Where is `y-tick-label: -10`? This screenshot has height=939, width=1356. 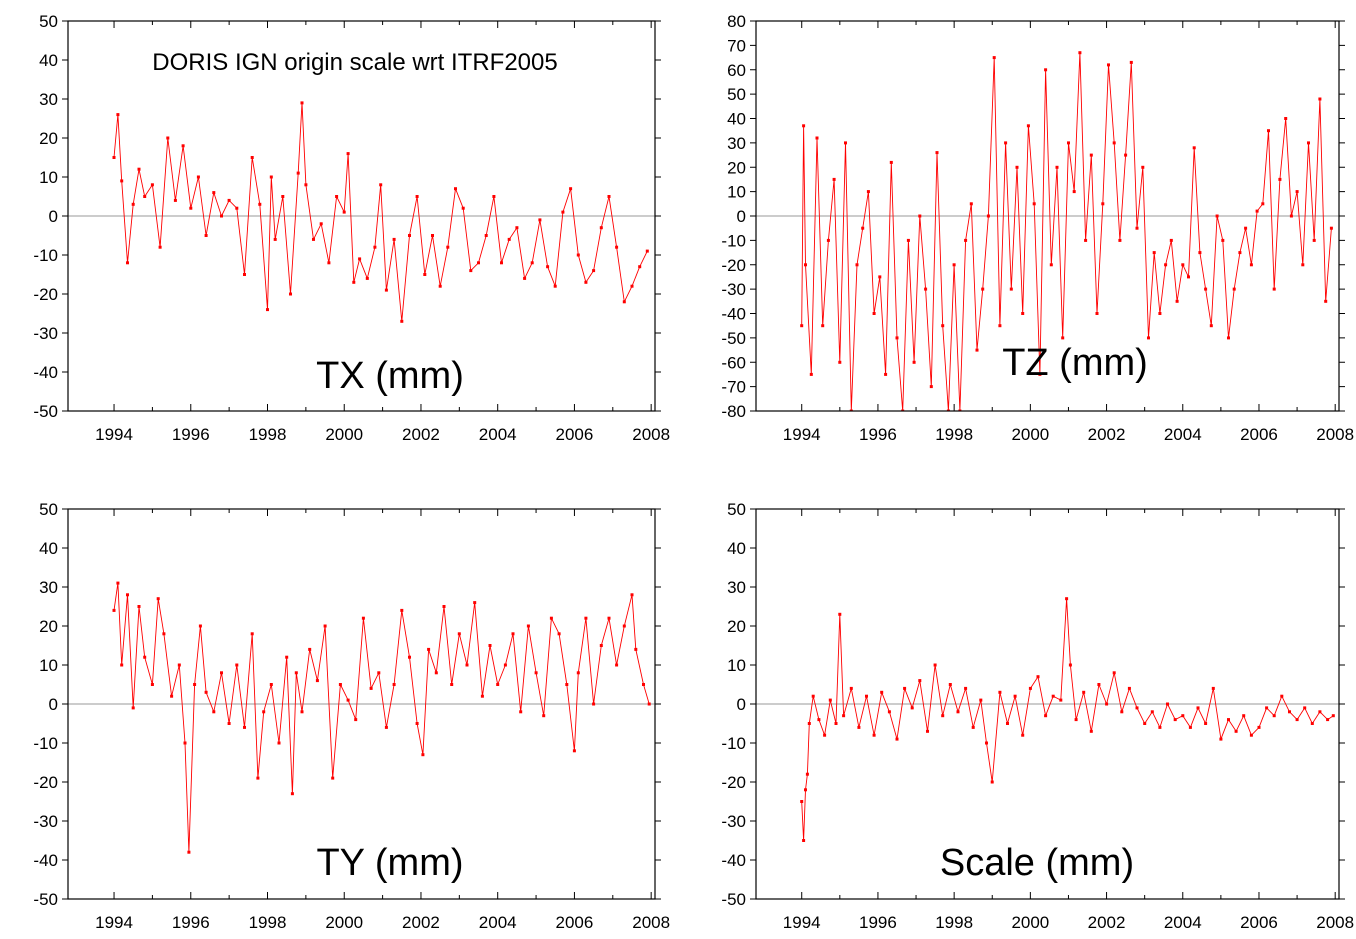
y-tick-label: -10 is located at coordinates (733, 743).